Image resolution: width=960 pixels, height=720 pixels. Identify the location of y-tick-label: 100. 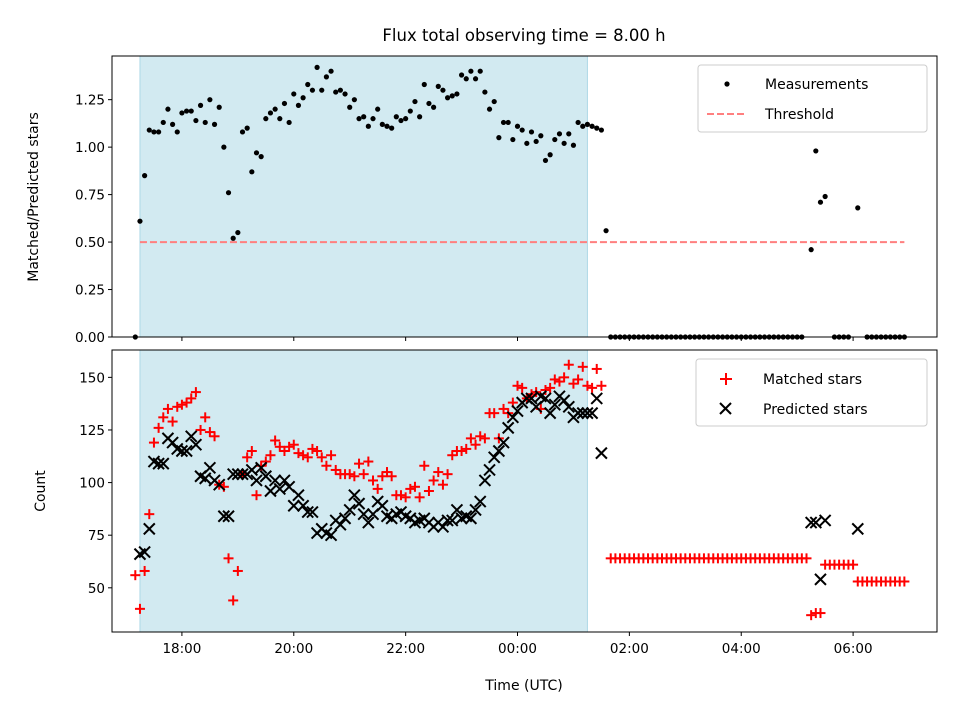
(92, 484).